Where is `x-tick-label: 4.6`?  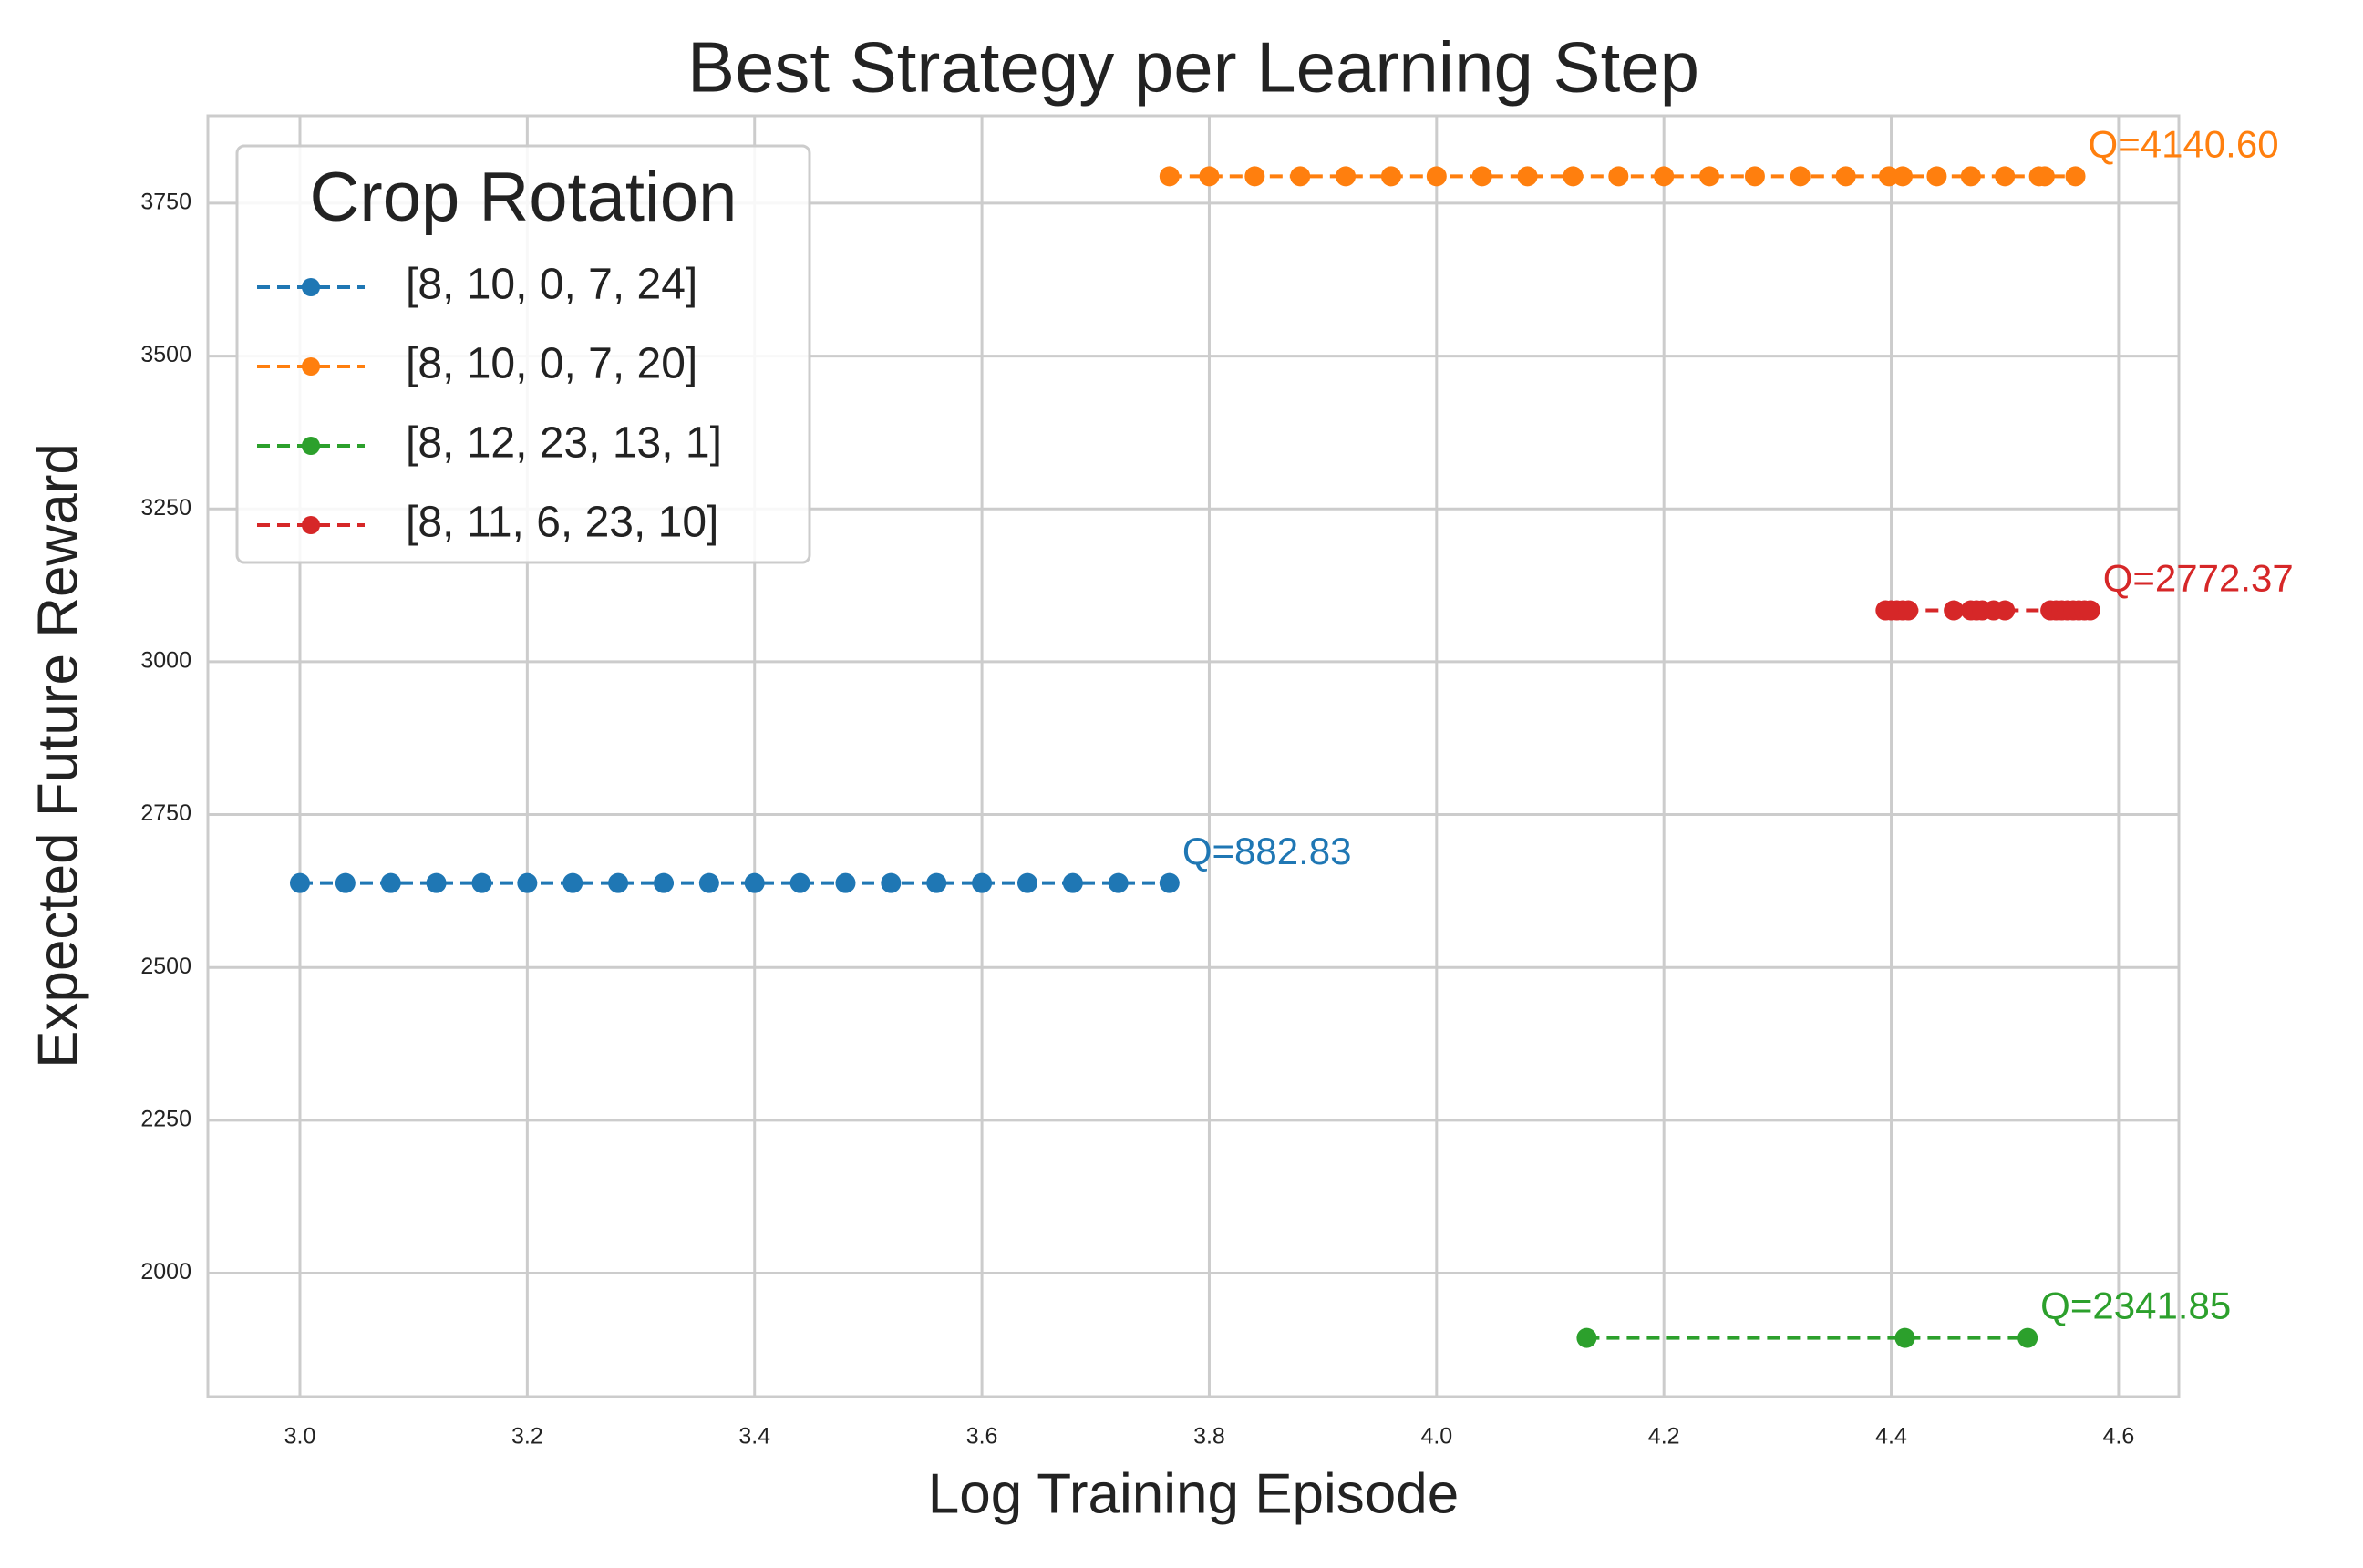
x-tick-label: 4.6 is located at coordinates (2119, 1436).